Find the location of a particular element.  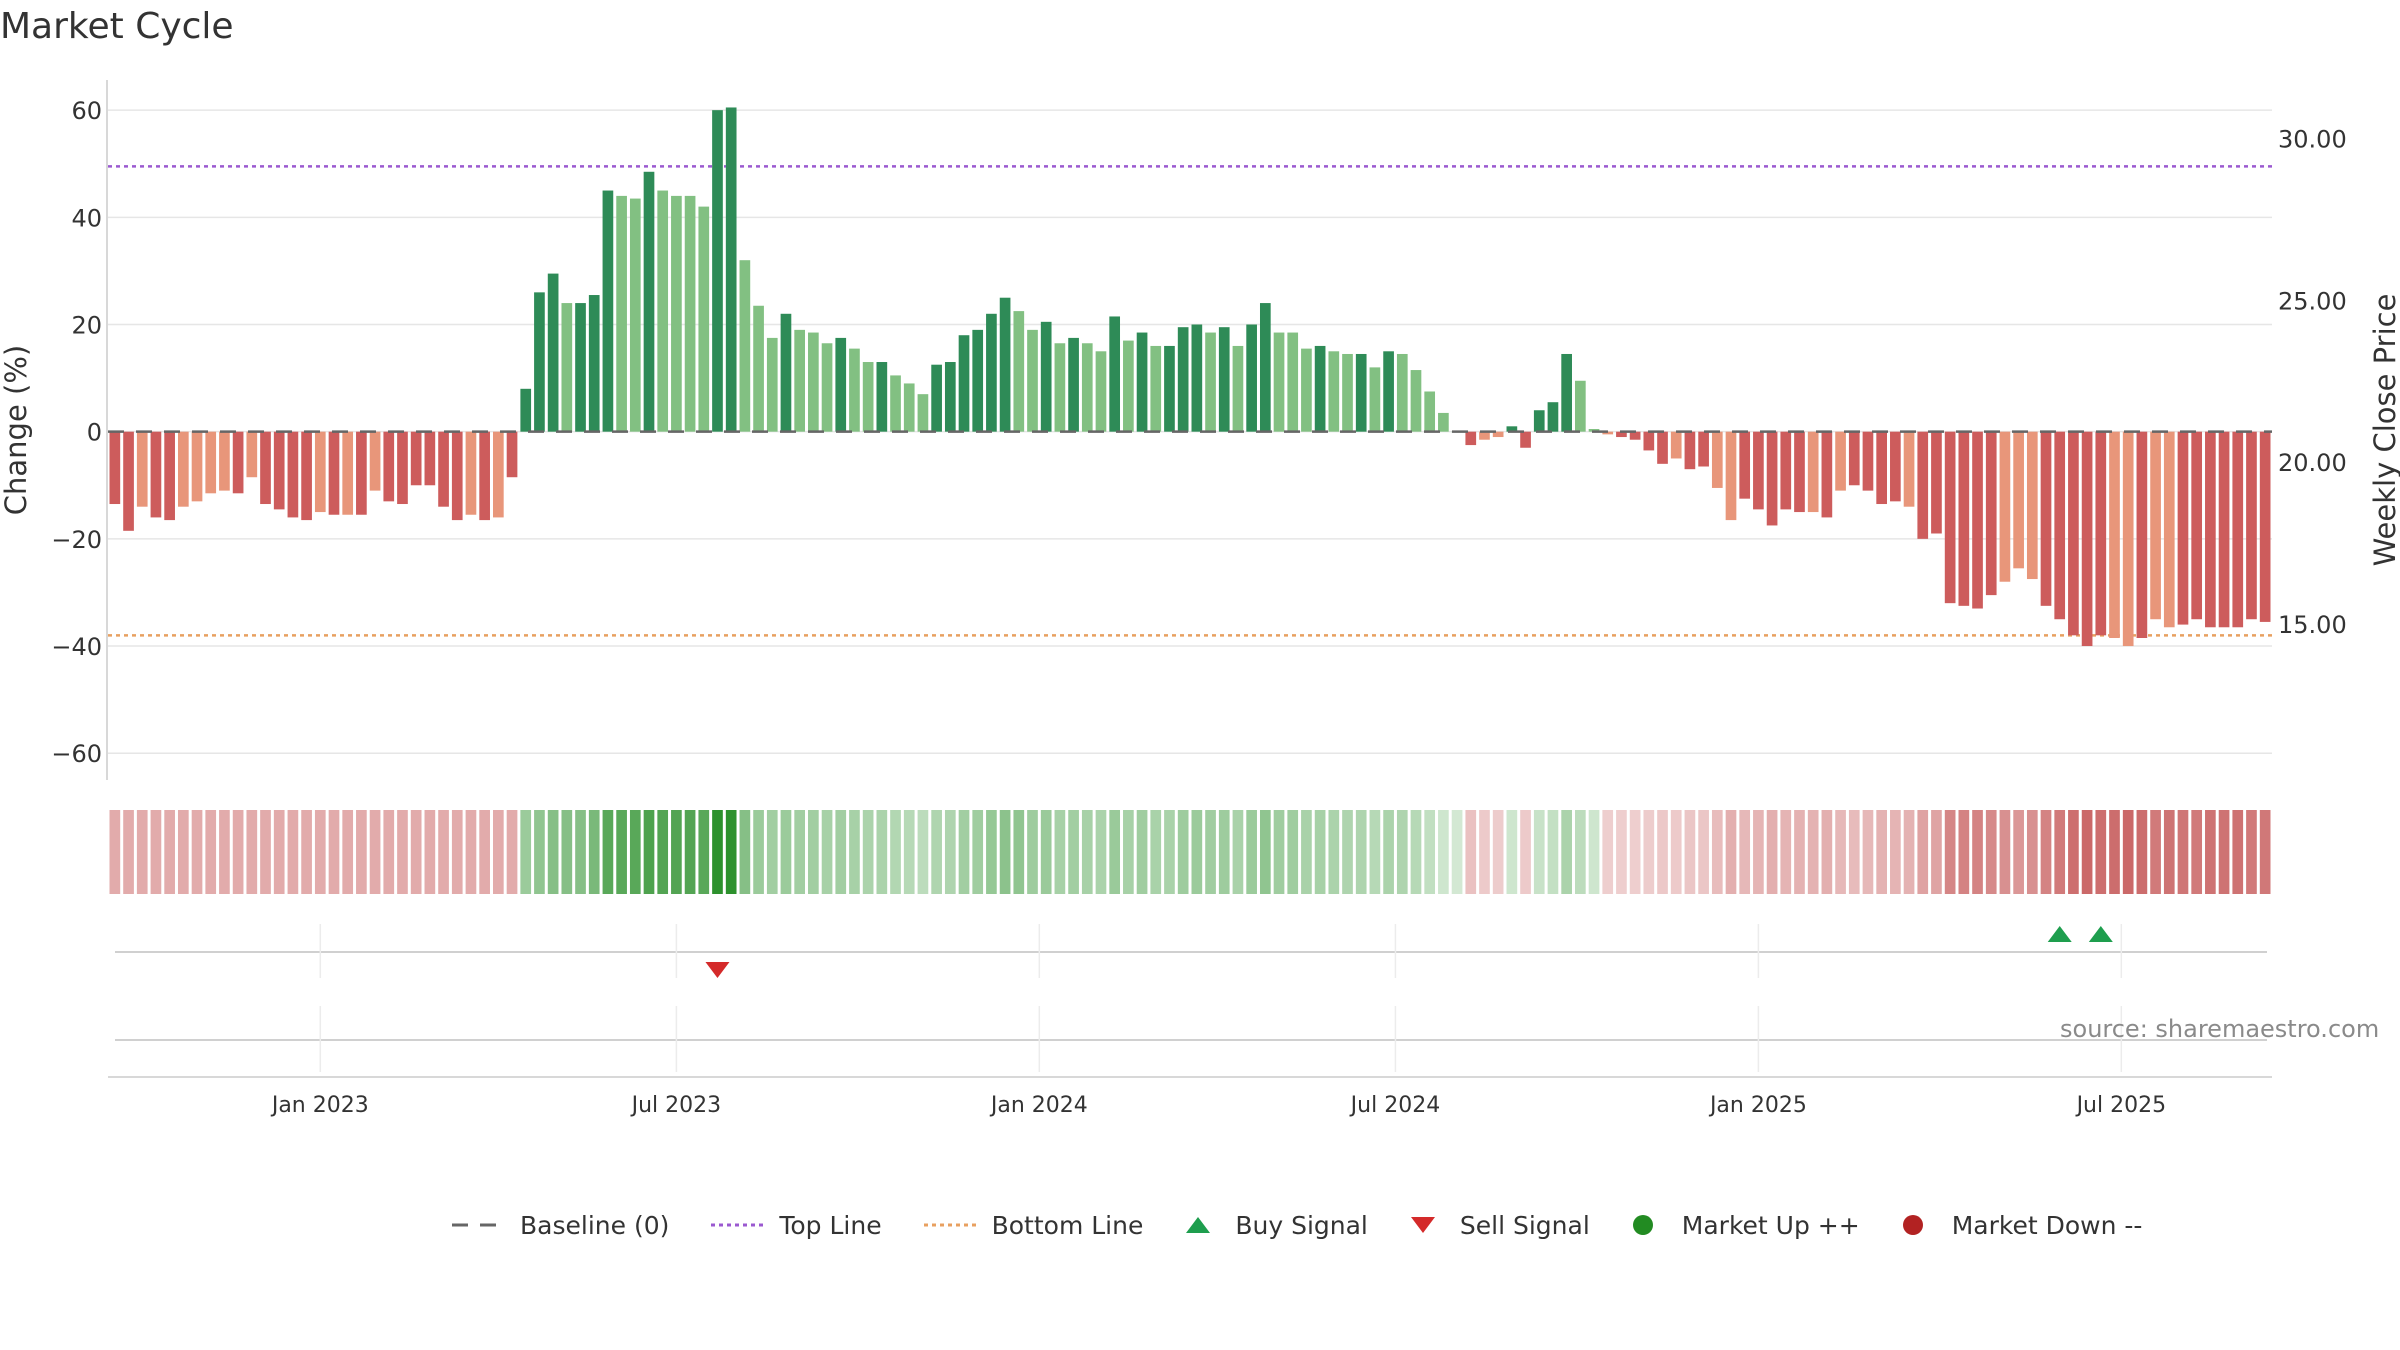

legend-item-sell: Sell Signal is located at coordinates (1499, 1225).